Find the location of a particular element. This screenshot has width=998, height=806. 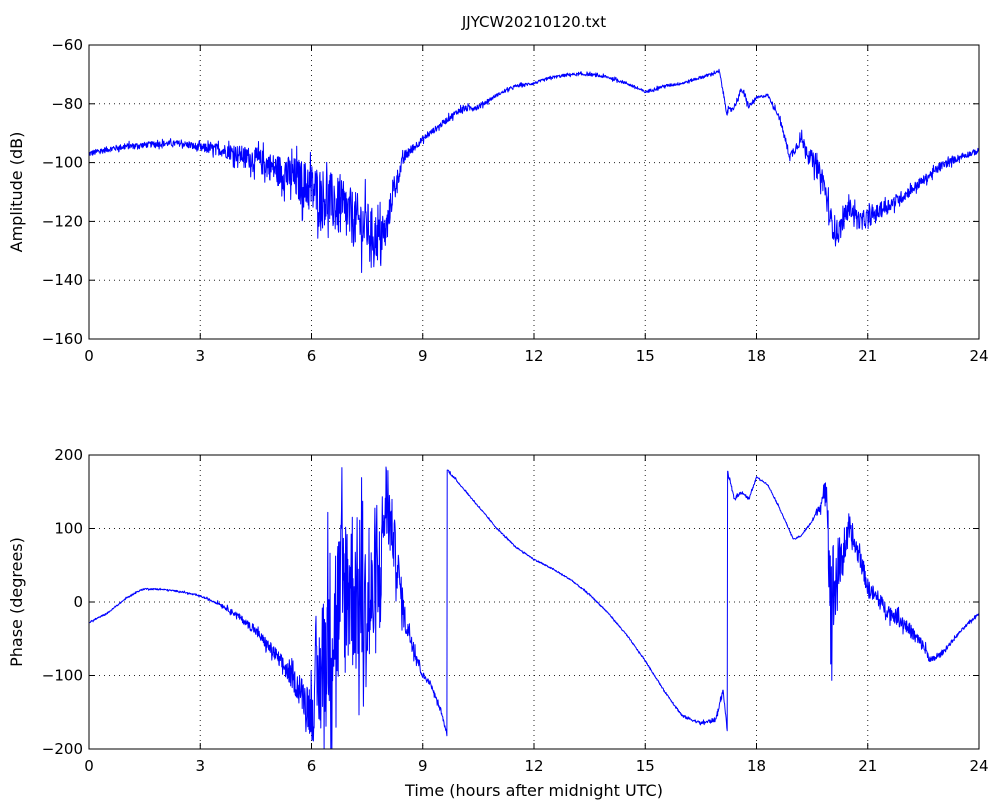

amplitude-x-tick-label: 24 is located at coordinates (978, 356).